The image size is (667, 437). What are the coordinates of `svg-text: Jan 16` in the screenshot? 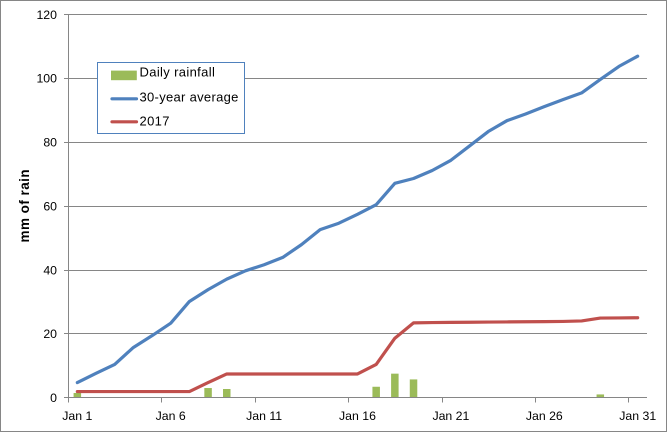 It's located at (357, 416).